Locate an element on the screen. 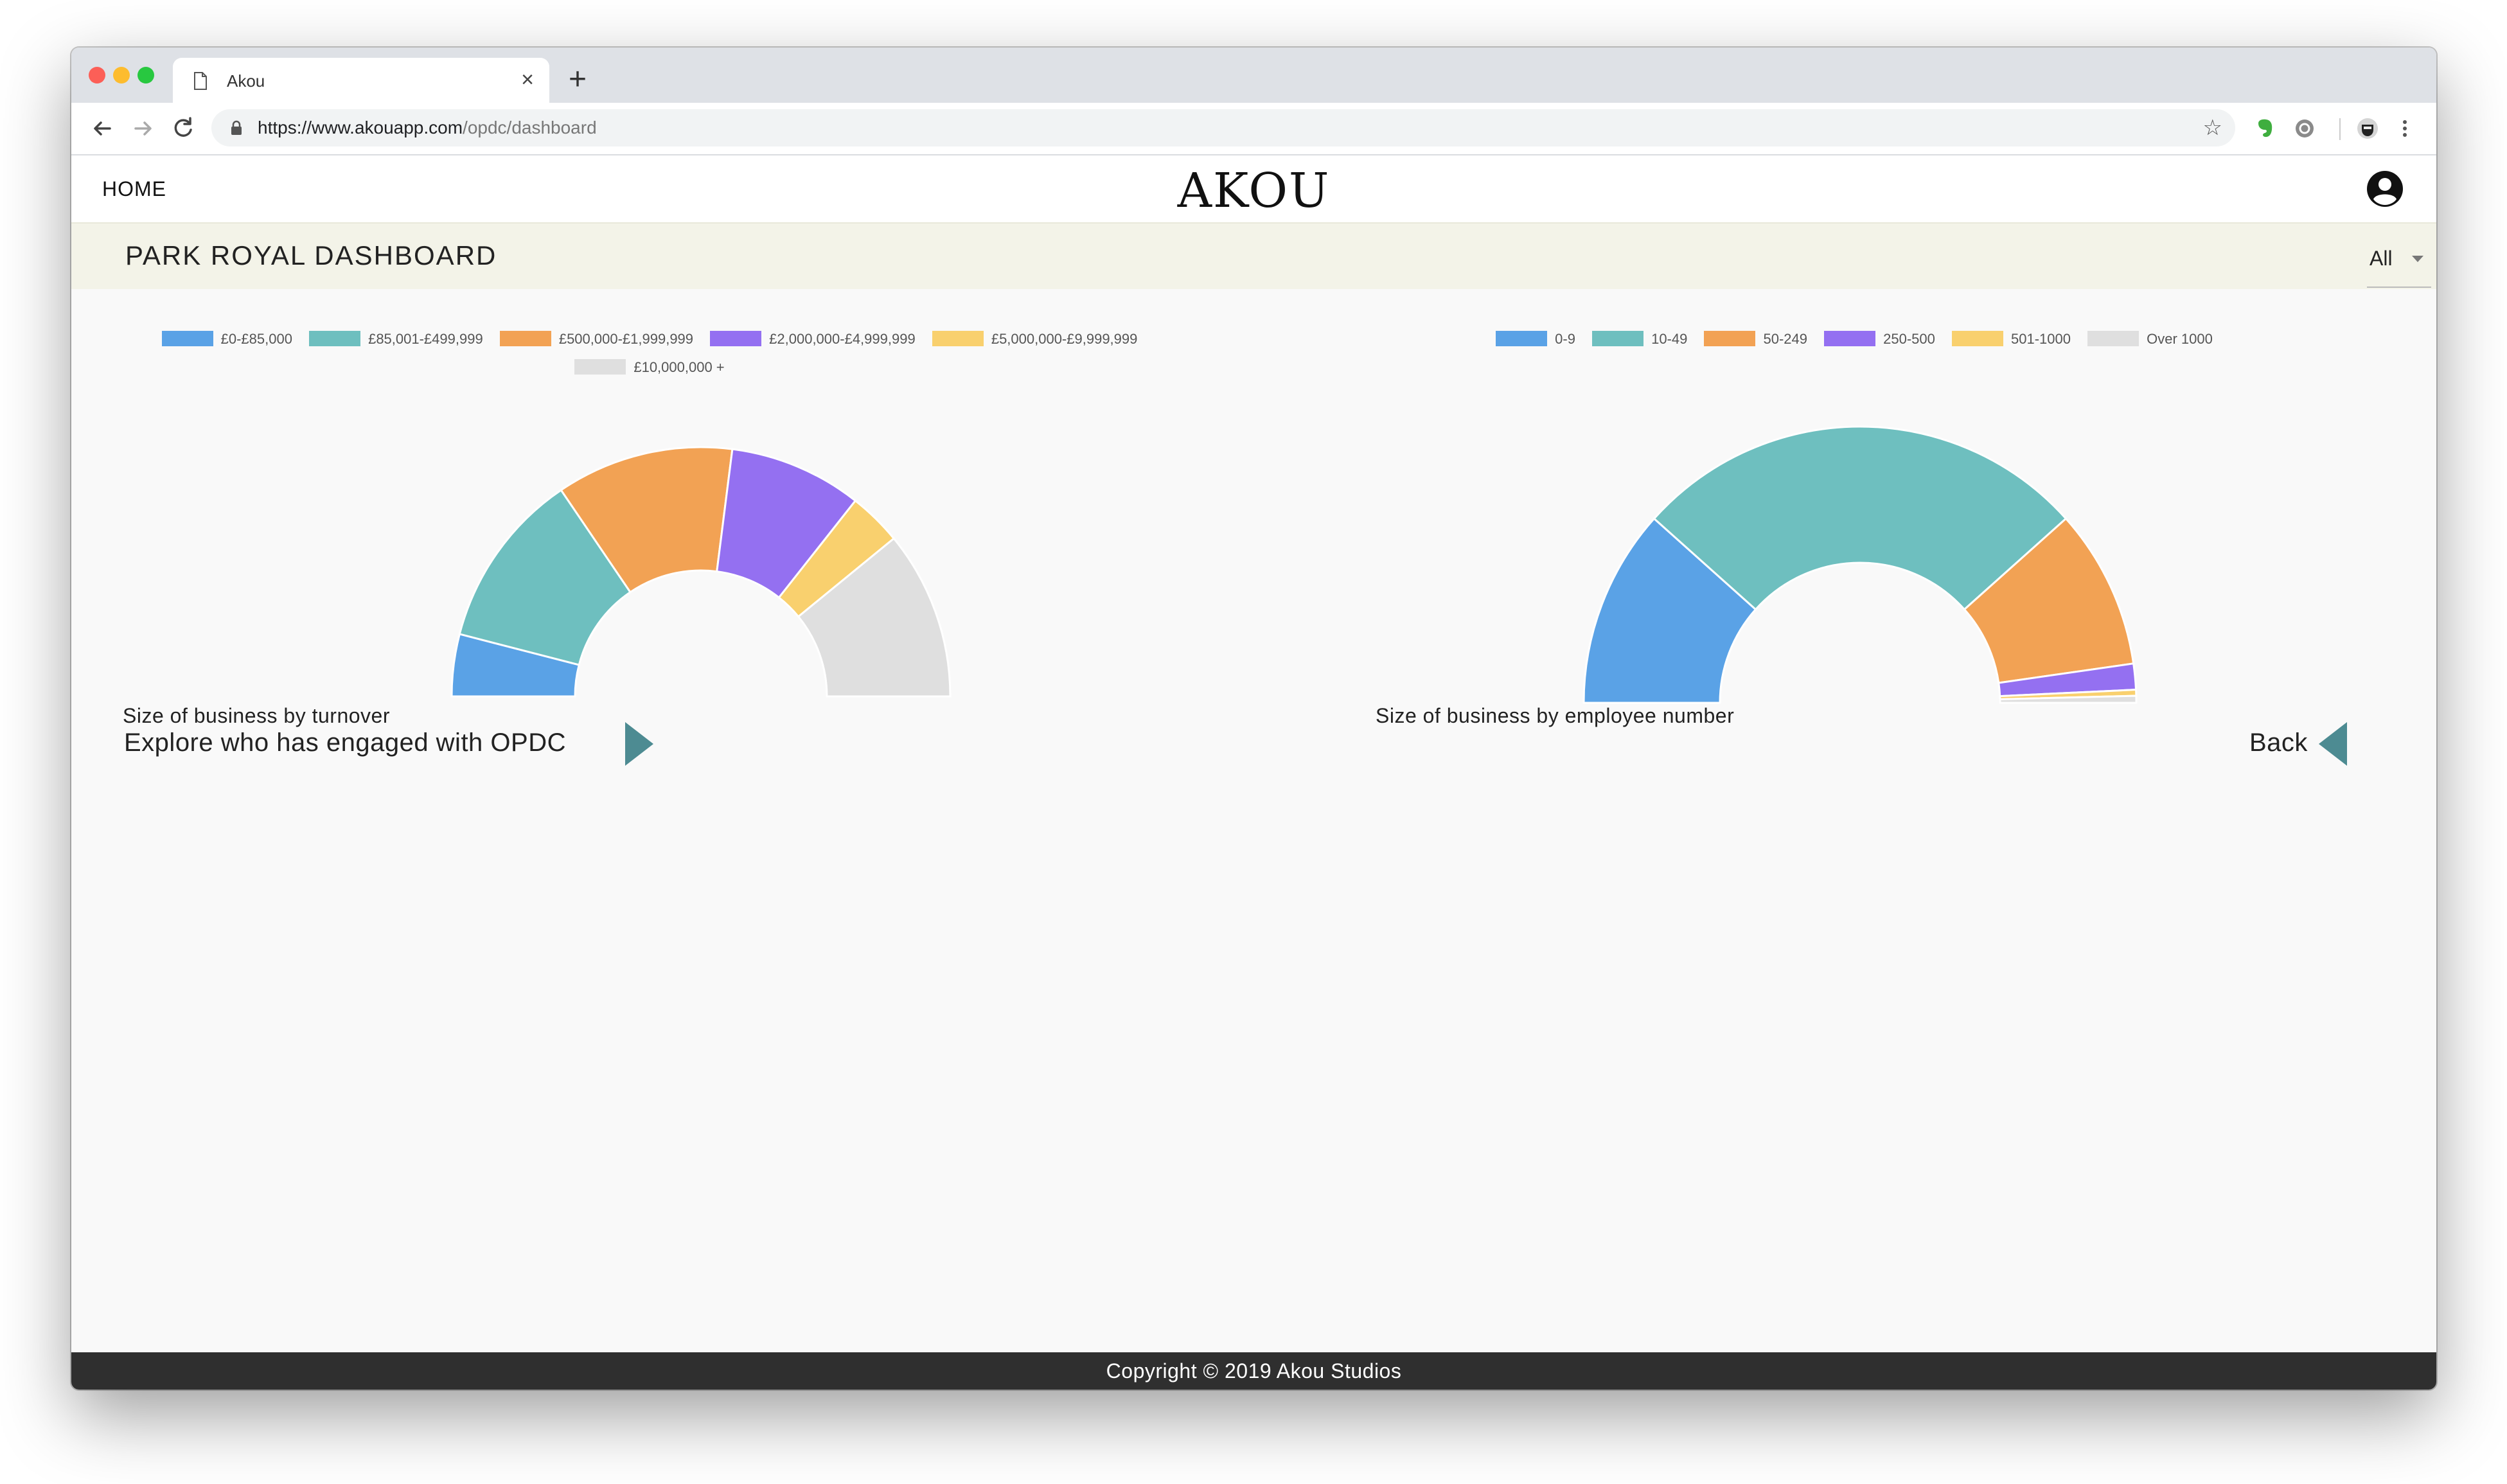  filter-selected-value: All is located at coordinates (2381, 258).